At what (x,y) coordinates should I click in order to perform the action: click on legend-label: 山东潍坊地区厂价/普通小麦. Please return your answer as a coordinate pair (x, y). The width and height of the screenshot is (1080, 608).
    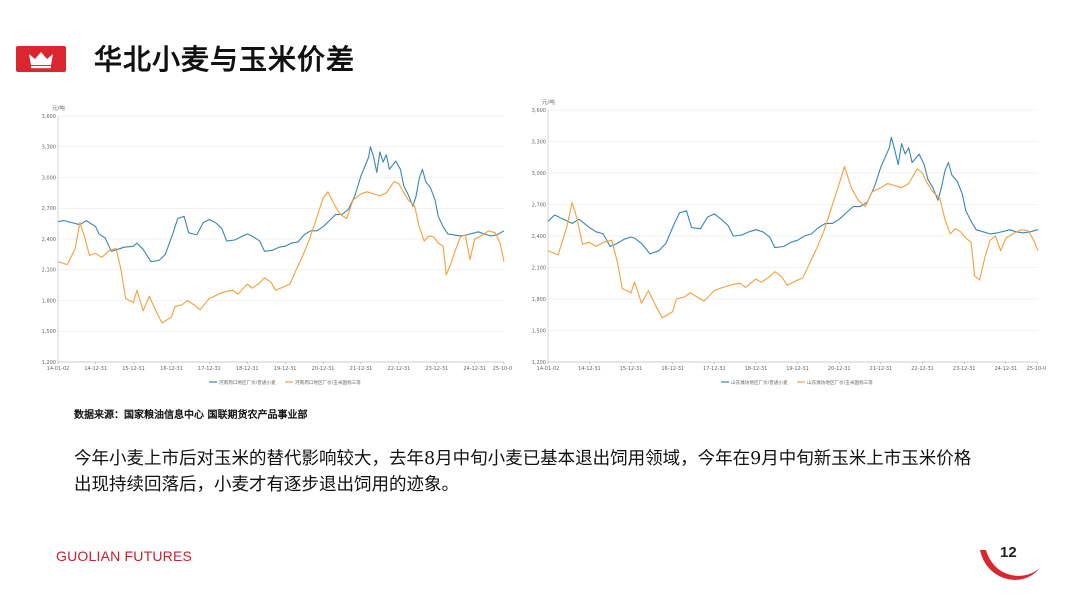
    Looking at the image, I should click on (759, 382).